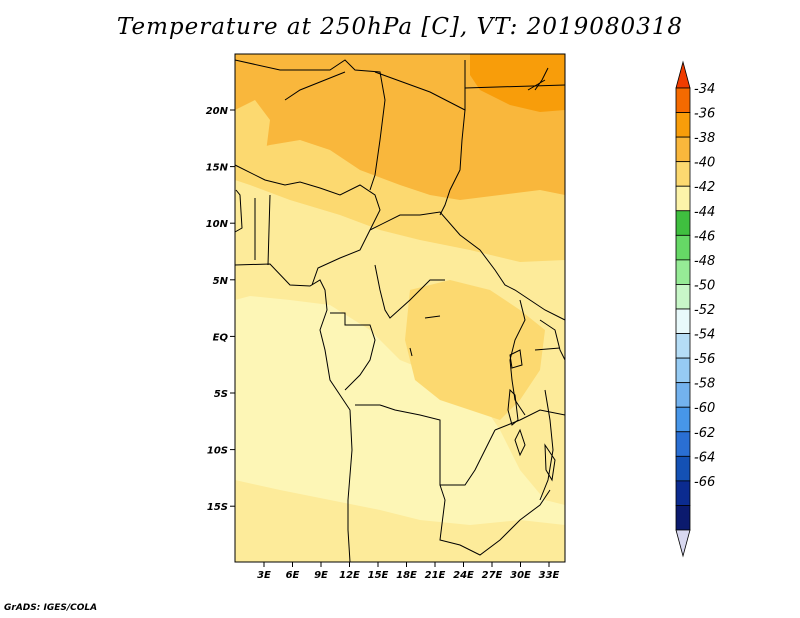 The width and height of the screenshot is (800, 618). I want to click on lon-tick-label: 3E, so click(264, 575).